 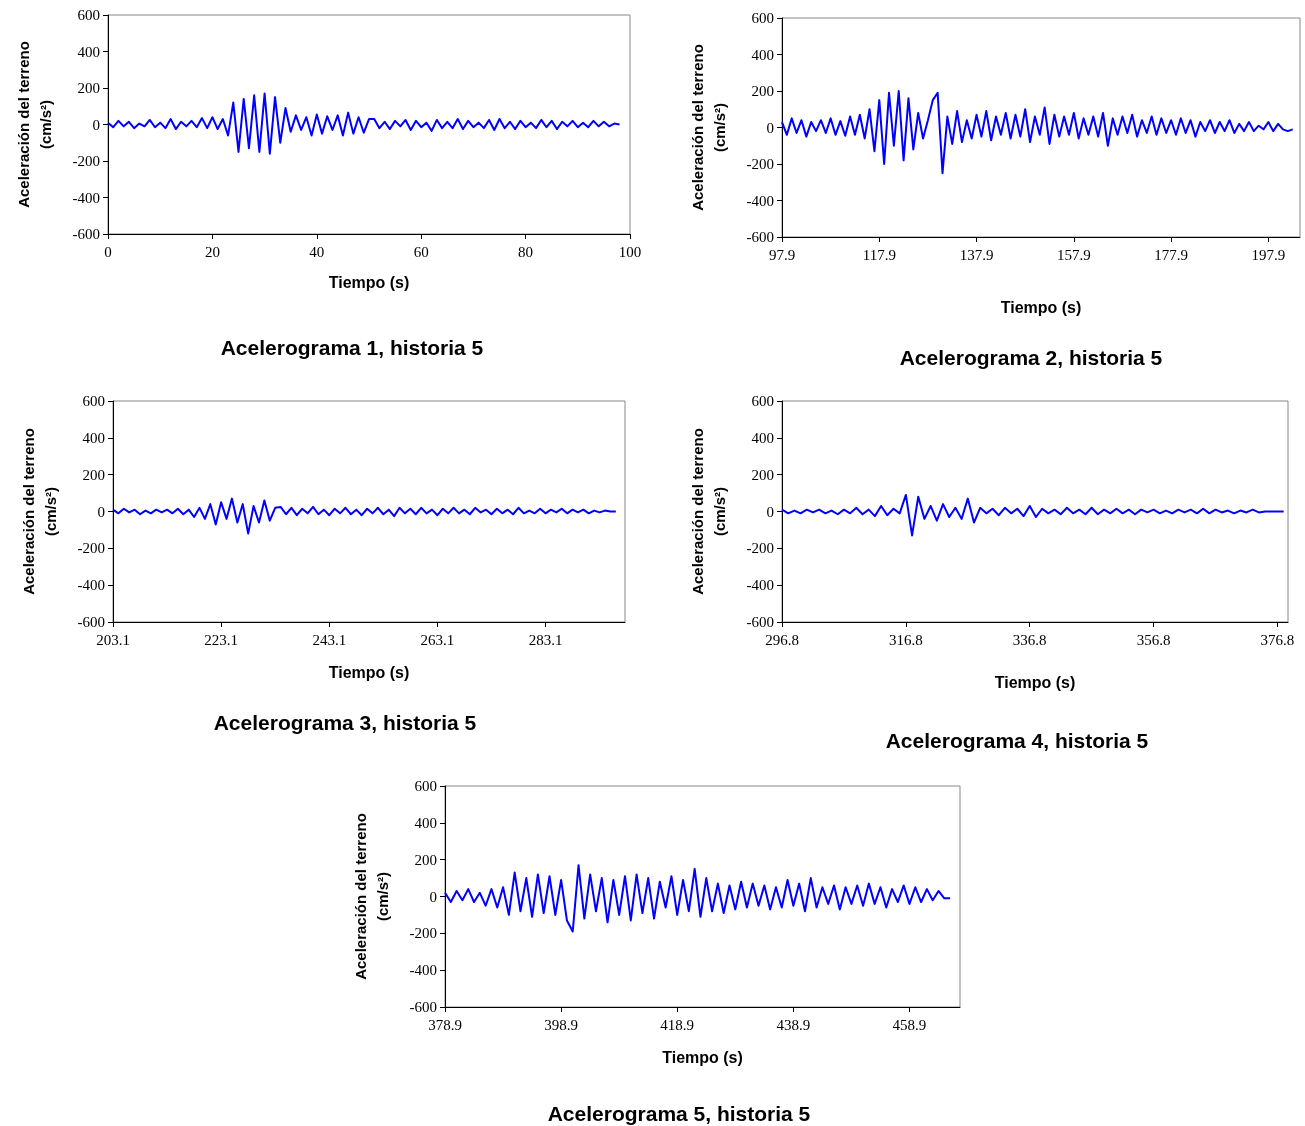 What do you see at coordinates (561, 1024) in the screenshot?
I see `x-tick-label: 398.9` at bounding box center [561, 1024].